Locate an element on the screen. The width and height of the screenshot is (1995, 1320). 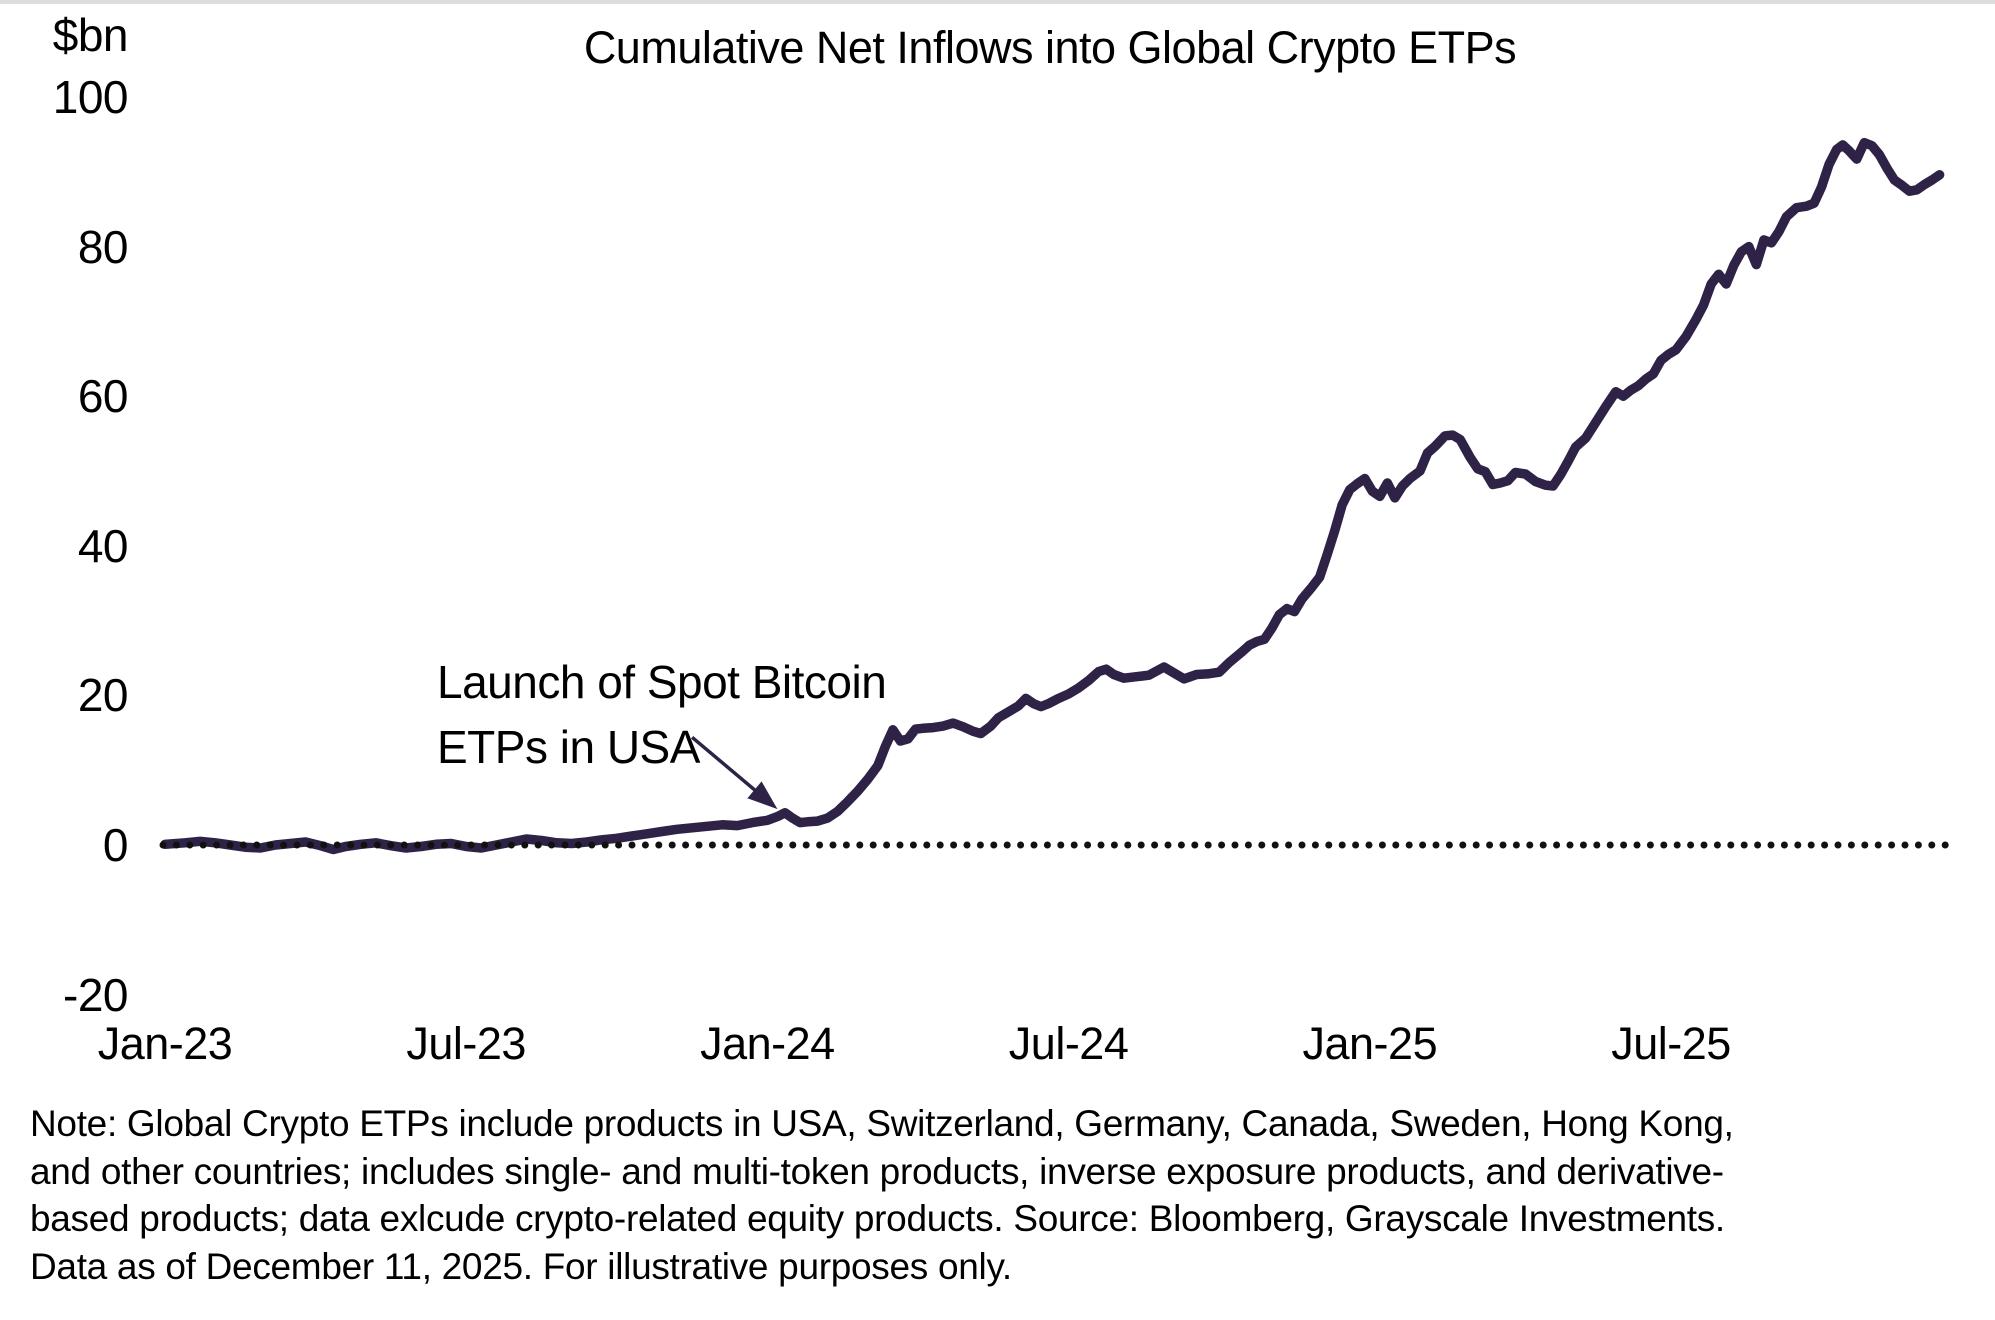
y-axis-unit-label: $bn is located at coordinates (90, 35).